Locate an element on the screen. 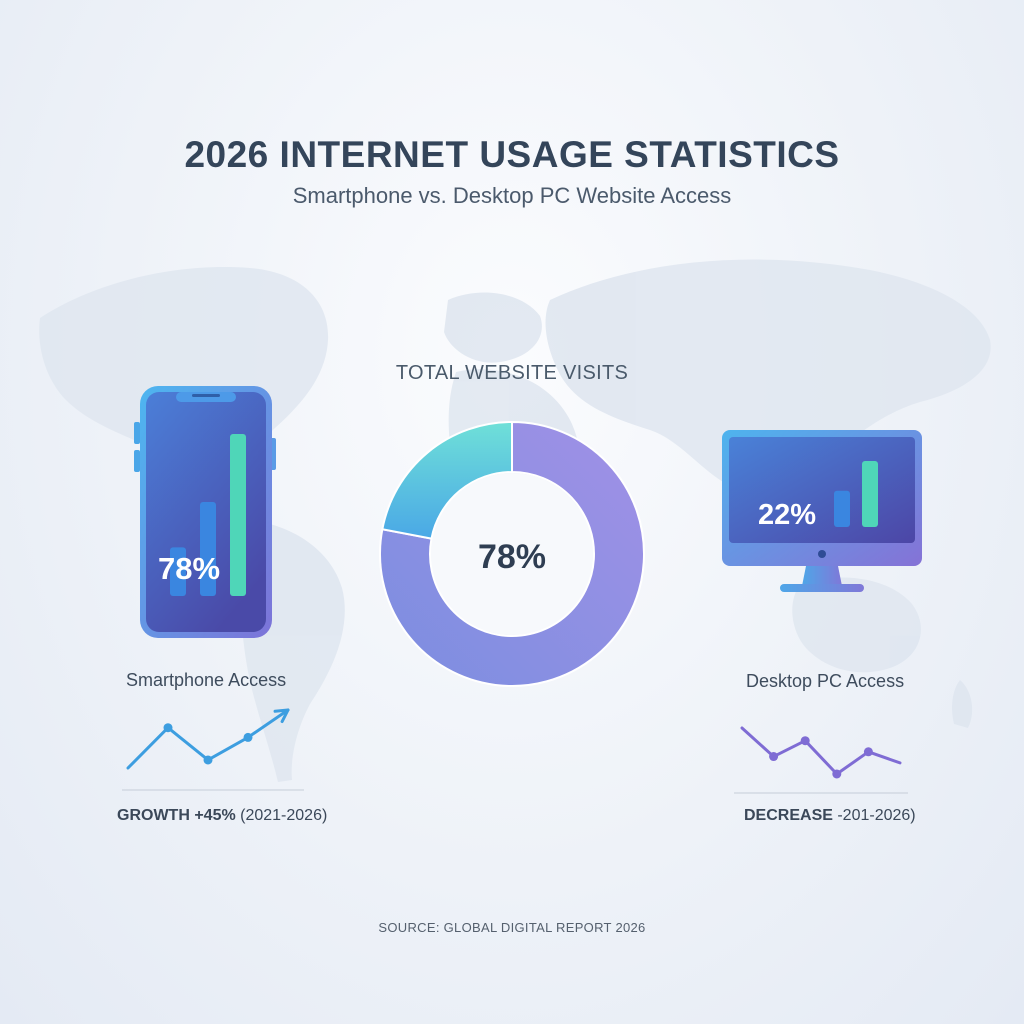 The height and width of the screenshot is (1024, 1024). smartphone-illustration is located at coordinates (205, 512).